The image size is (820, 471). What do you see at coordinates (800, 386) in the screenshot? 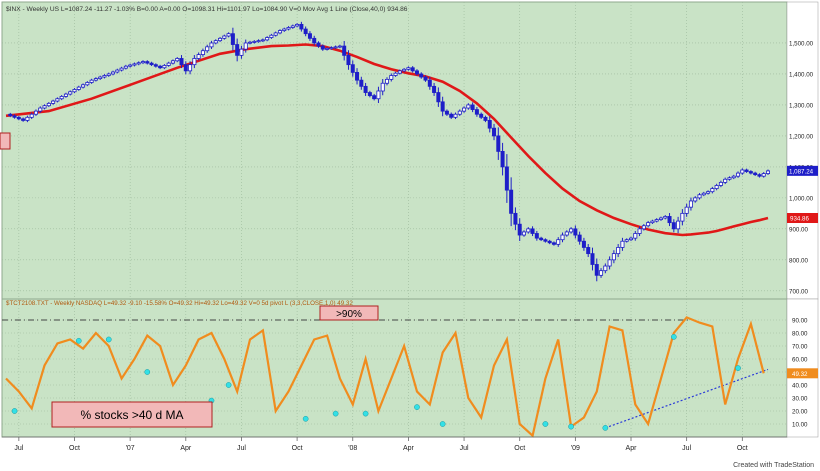
I see `osc-tick-label: 40.00` at bounding box center [800, 386].